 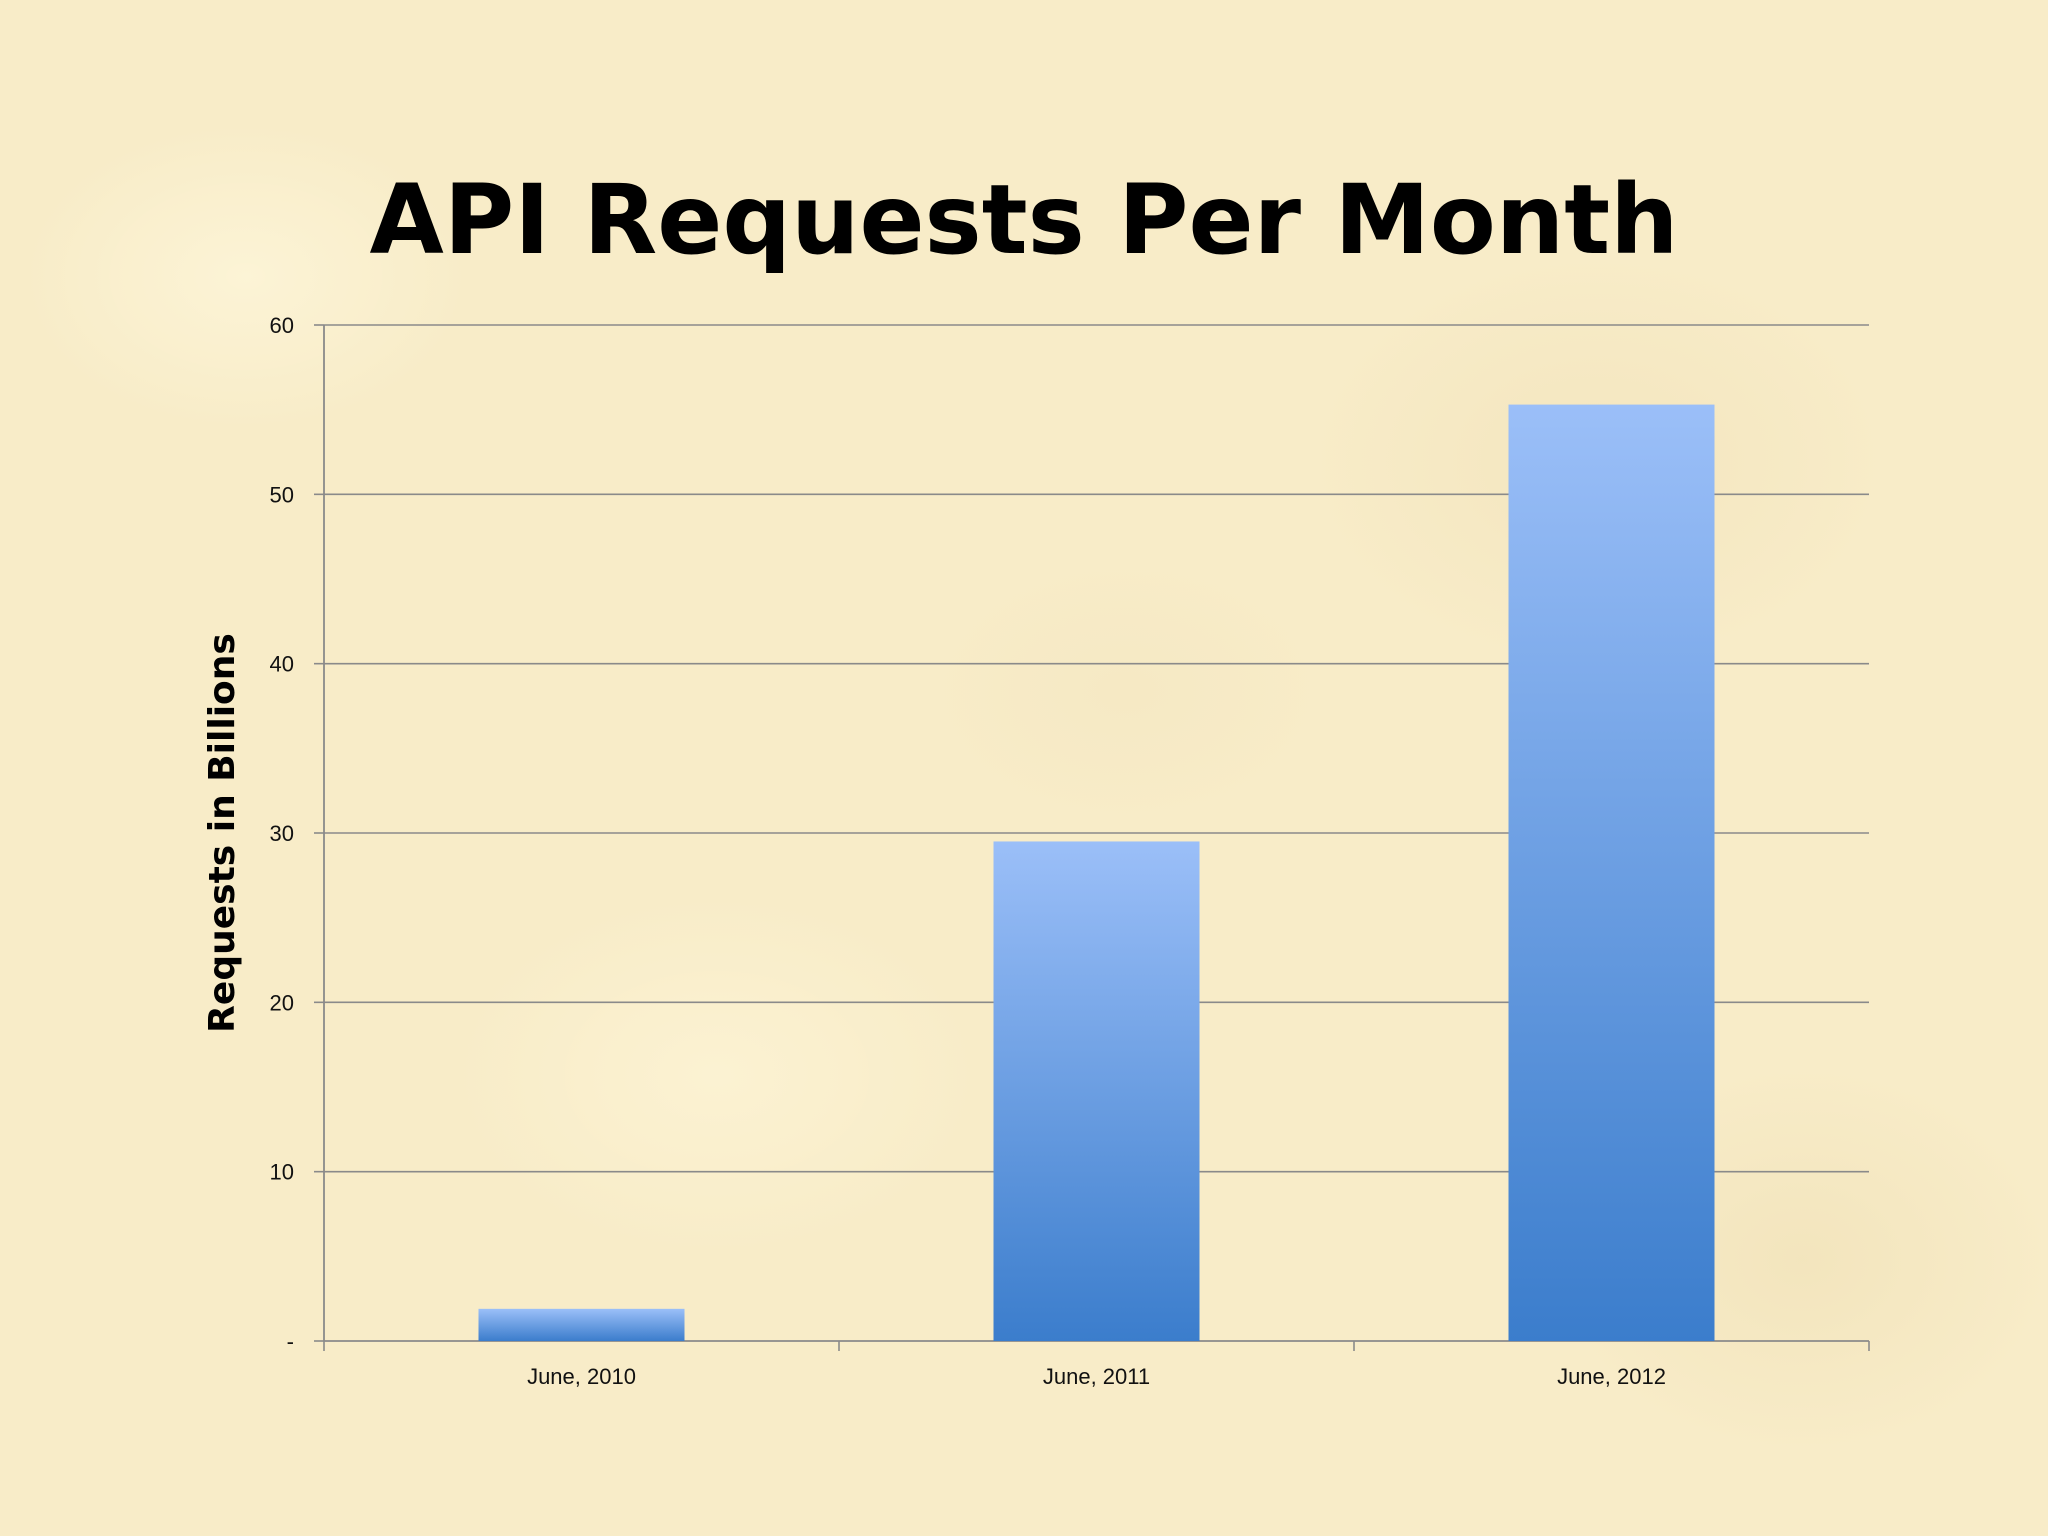 What do you see at coordinates (1611, 1376) in the screenshot?
I see `x-tick-label: June, 2012` at bounding box center [1611, 1376].